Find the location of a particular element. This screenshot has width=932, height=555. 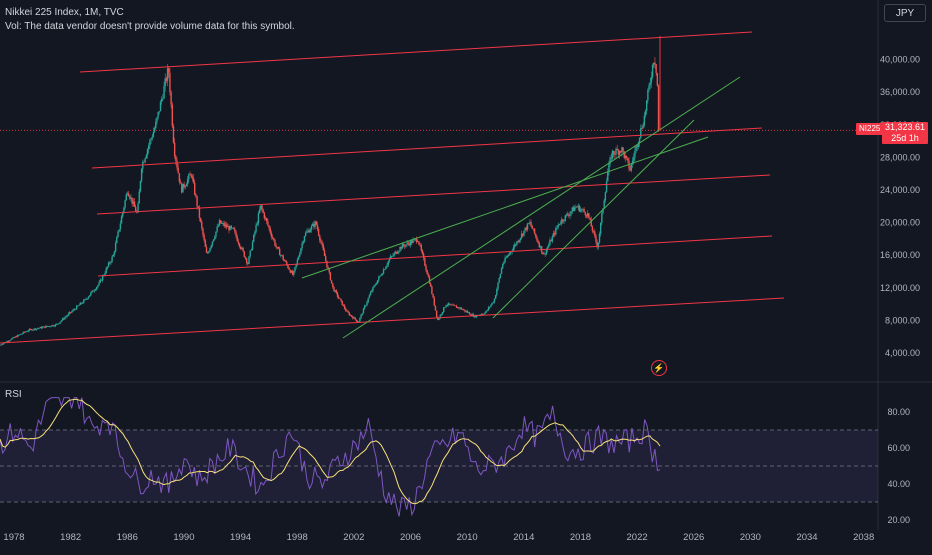

price-tick-label: 24,000.00 is located at coordinates (900, 190).